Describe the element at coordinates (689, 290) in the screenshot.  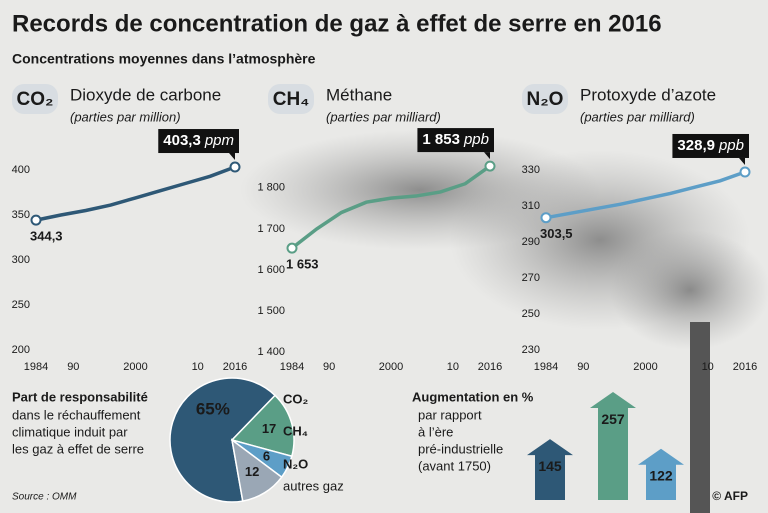
I see `smoke` at that location.